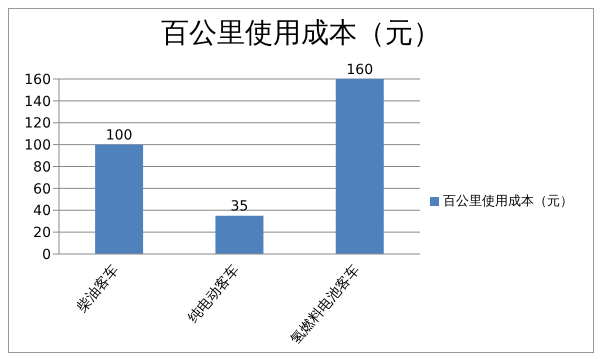 This screenshot has width=600, height=359. Describe the element at coordinates (46, 254) in the screenshot. I see `y-tick-label: 0` at that location.